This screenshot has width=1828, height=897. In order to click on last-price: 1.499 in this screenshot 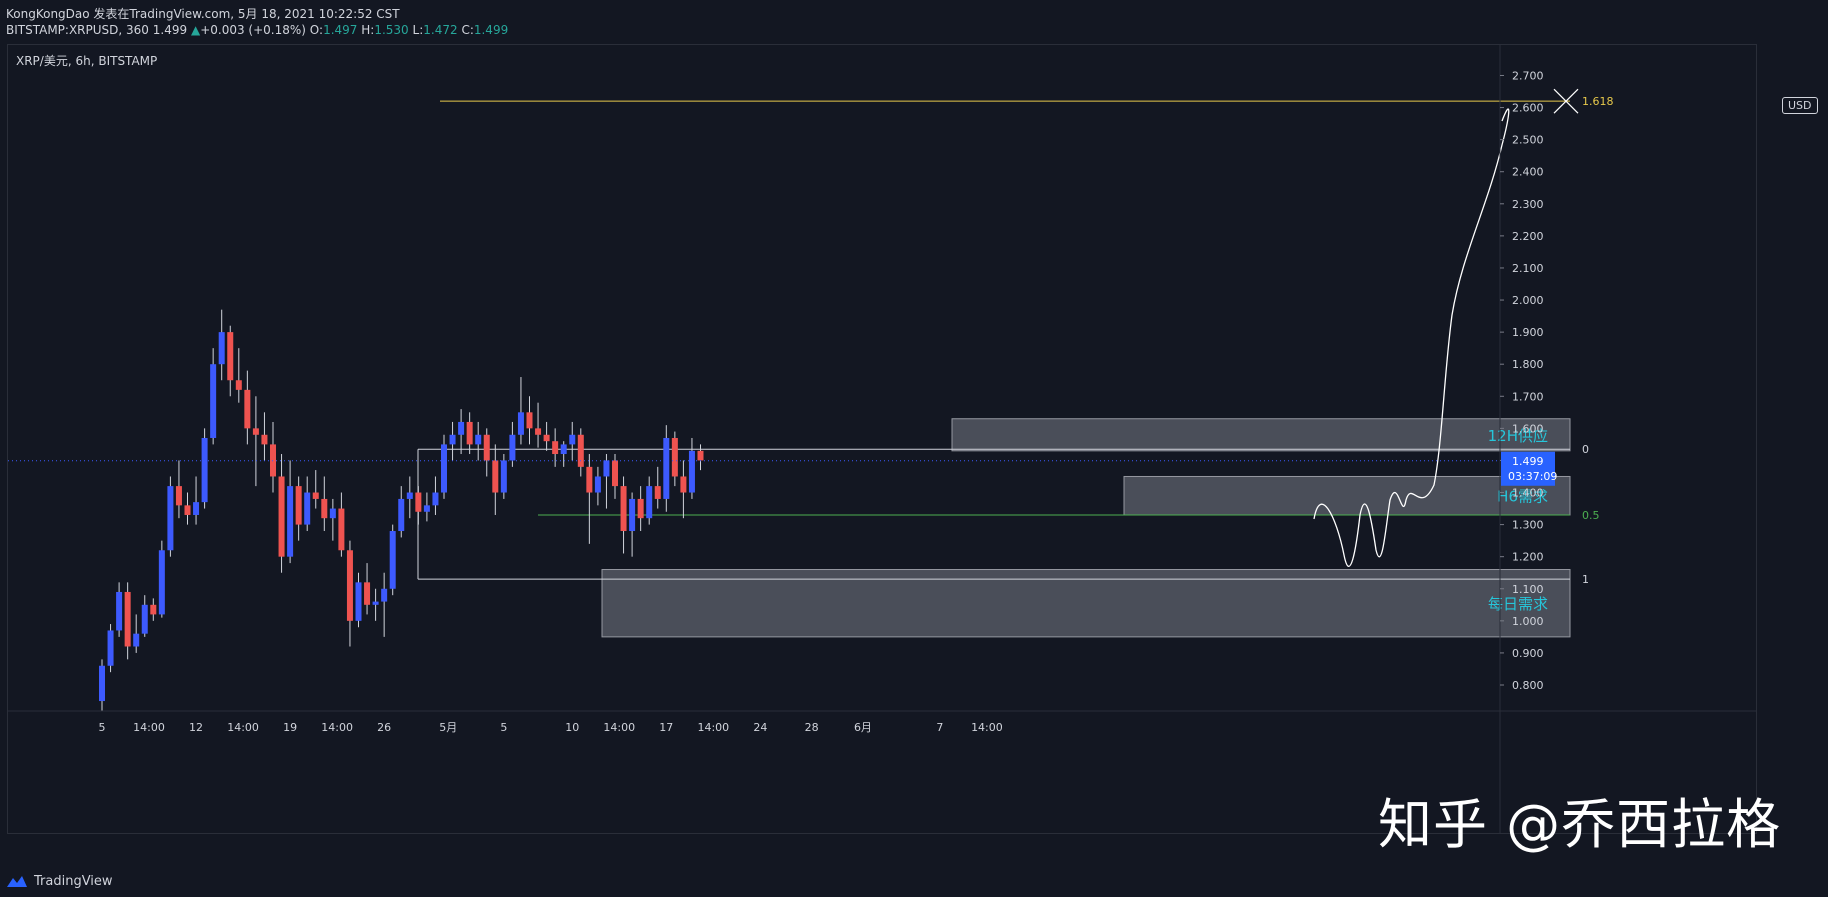, I will do `click(170, 30)`.